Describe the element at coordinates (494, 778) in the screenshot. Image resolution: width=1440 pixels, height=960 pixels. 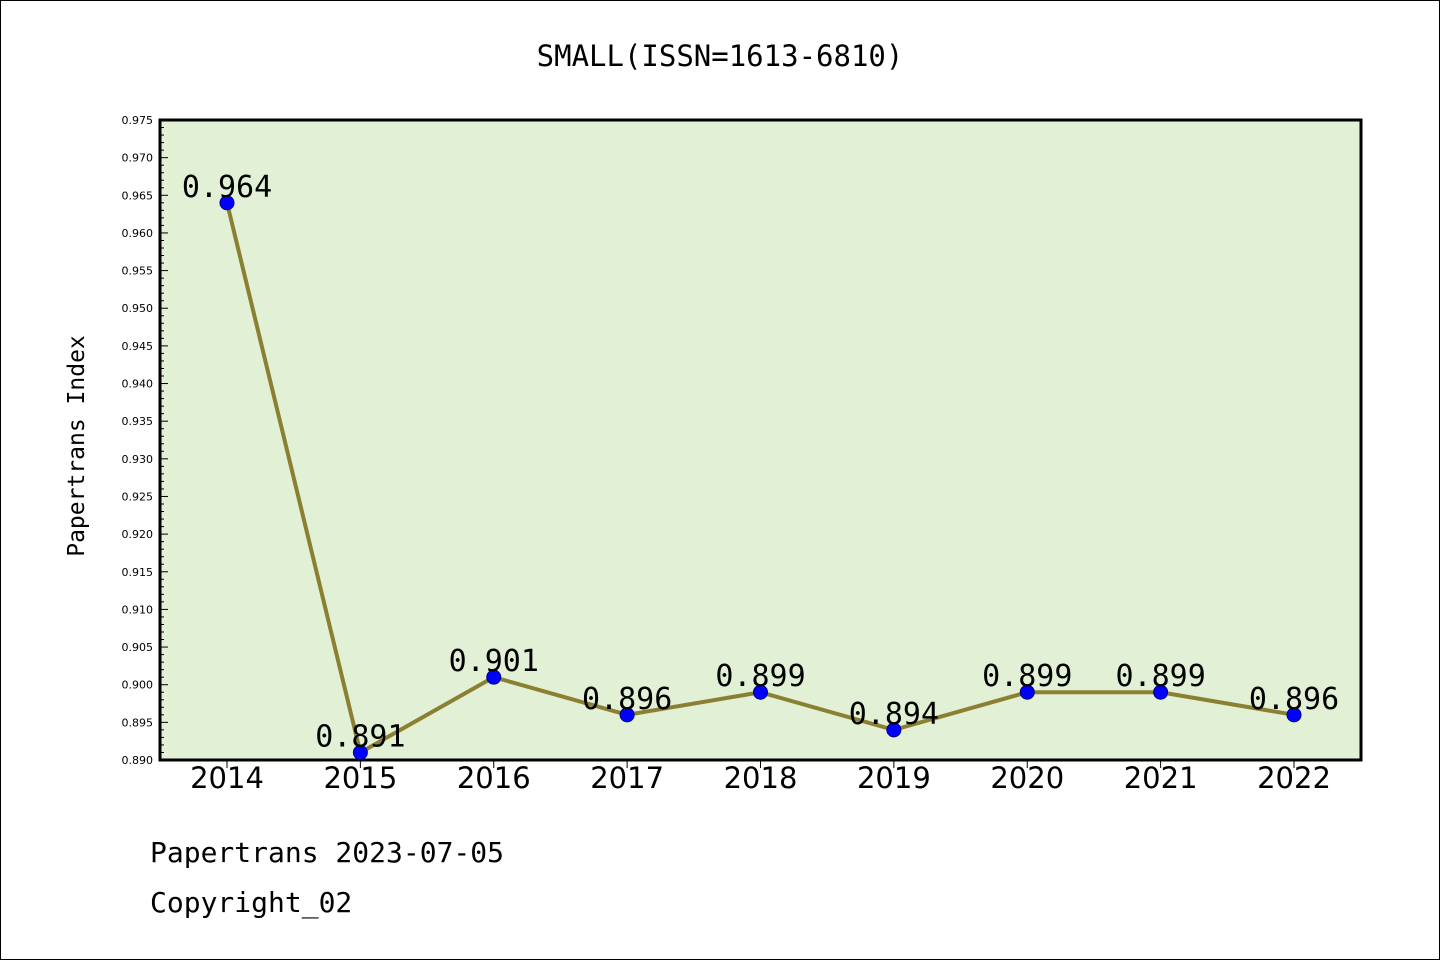
I see `x-tick-label: 2016` at that location.